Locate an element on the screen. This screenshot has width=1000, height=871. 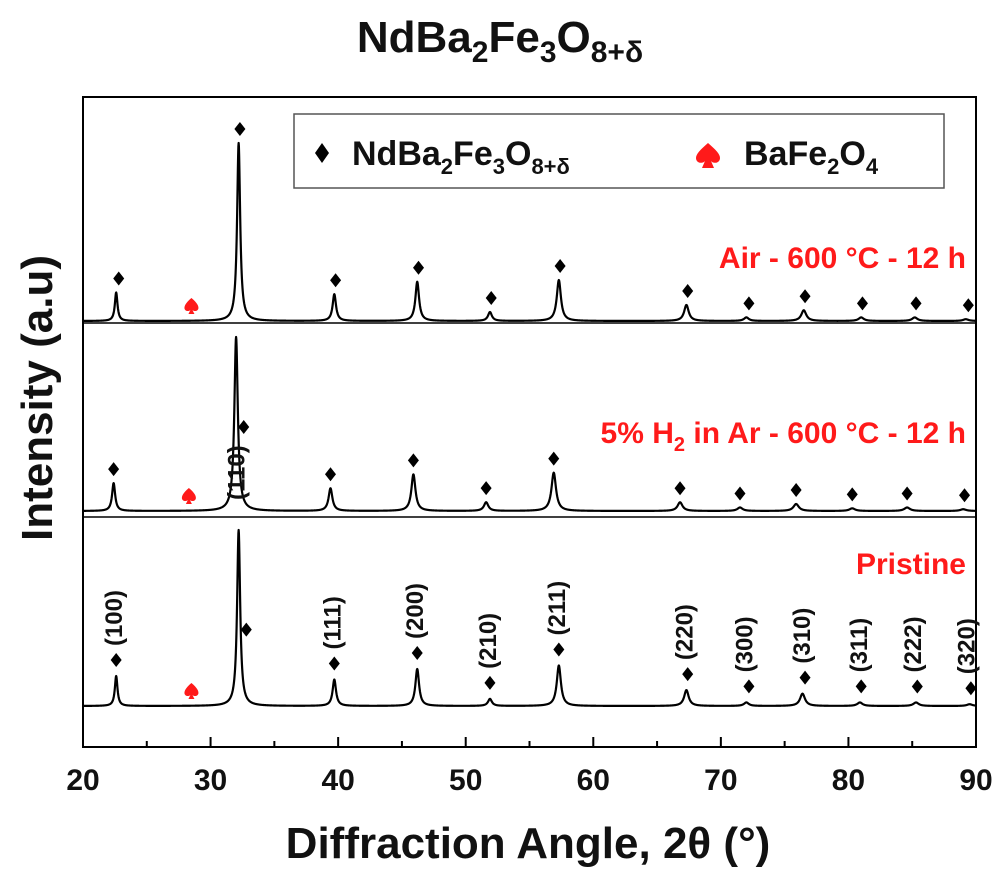
legend-box is located at coordinates (619, 151).